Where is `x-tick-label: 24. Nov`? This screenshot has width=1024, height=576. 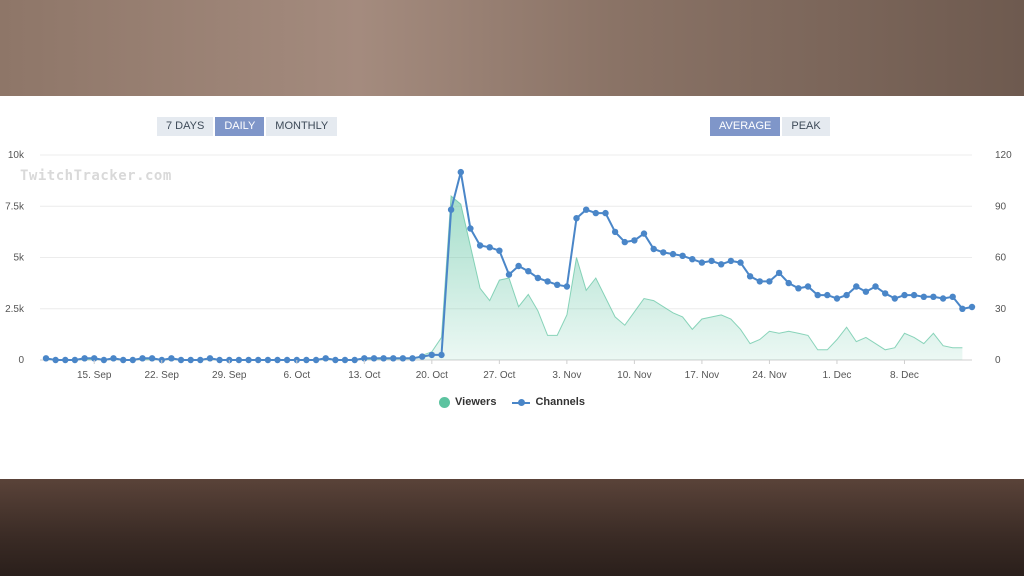 x-tick-label: 24. Nov is located at coordinates (769, 375).